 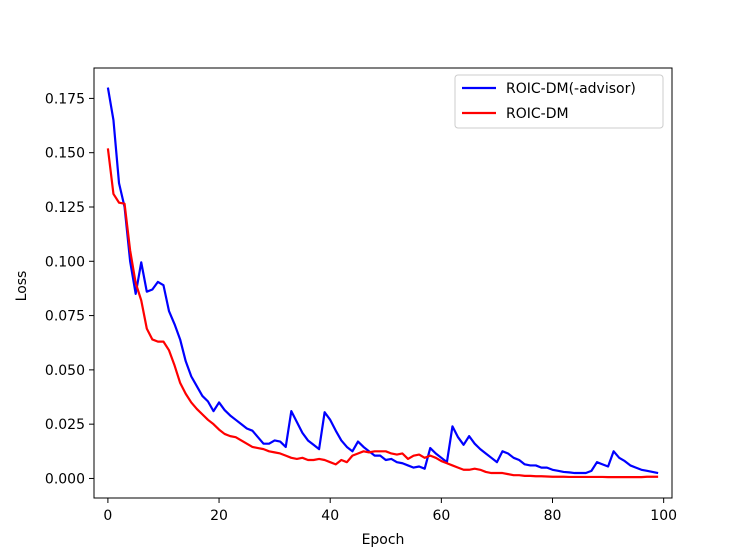 I want to click on legend: ROIC-DM(-advisor) ROIC-DM, so click(x=559, y=101).